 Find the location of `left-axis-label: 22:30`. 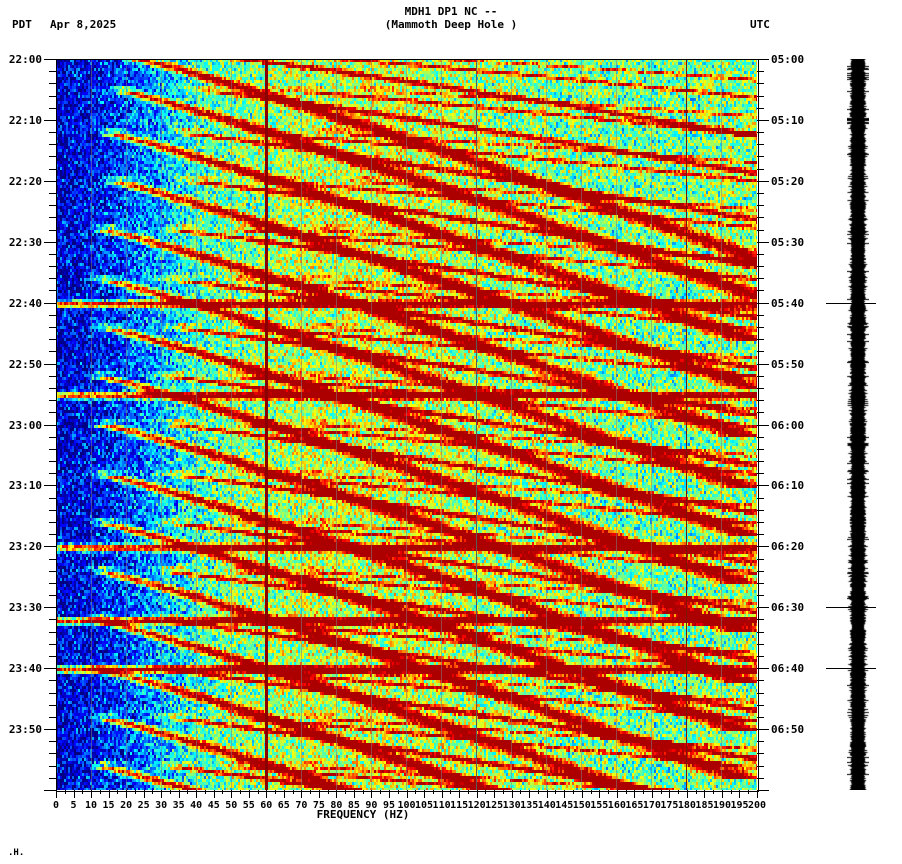

left-axis-label: 22:30 is located at coordinates (25, 242).